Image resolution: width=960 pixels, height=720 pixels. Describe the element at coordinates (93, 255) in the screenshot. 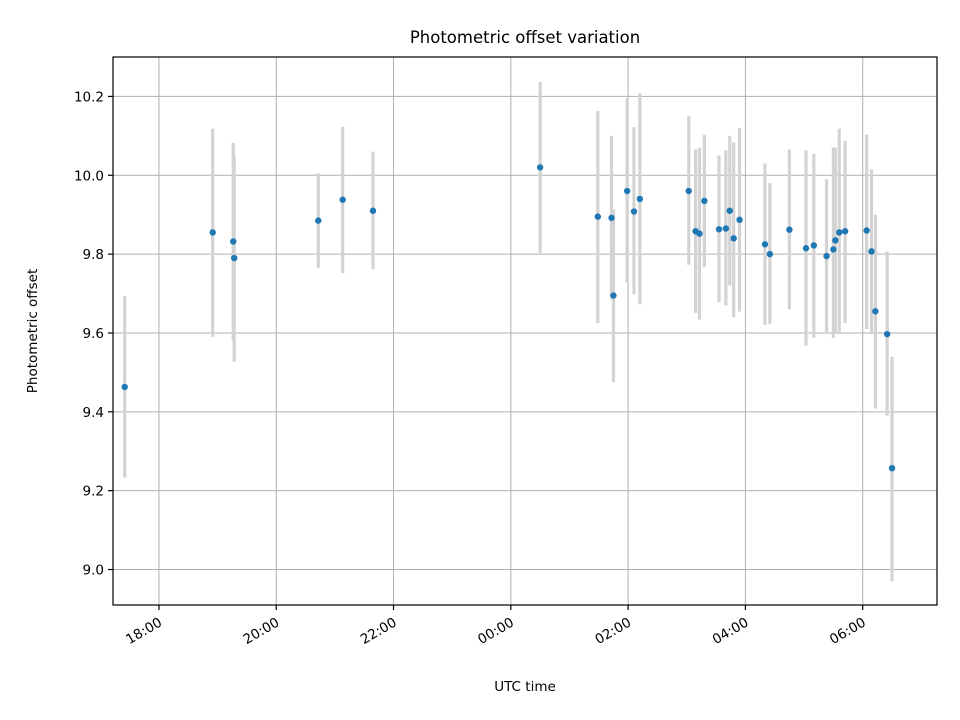

I see `y-tick-label: 9.8` at that location.